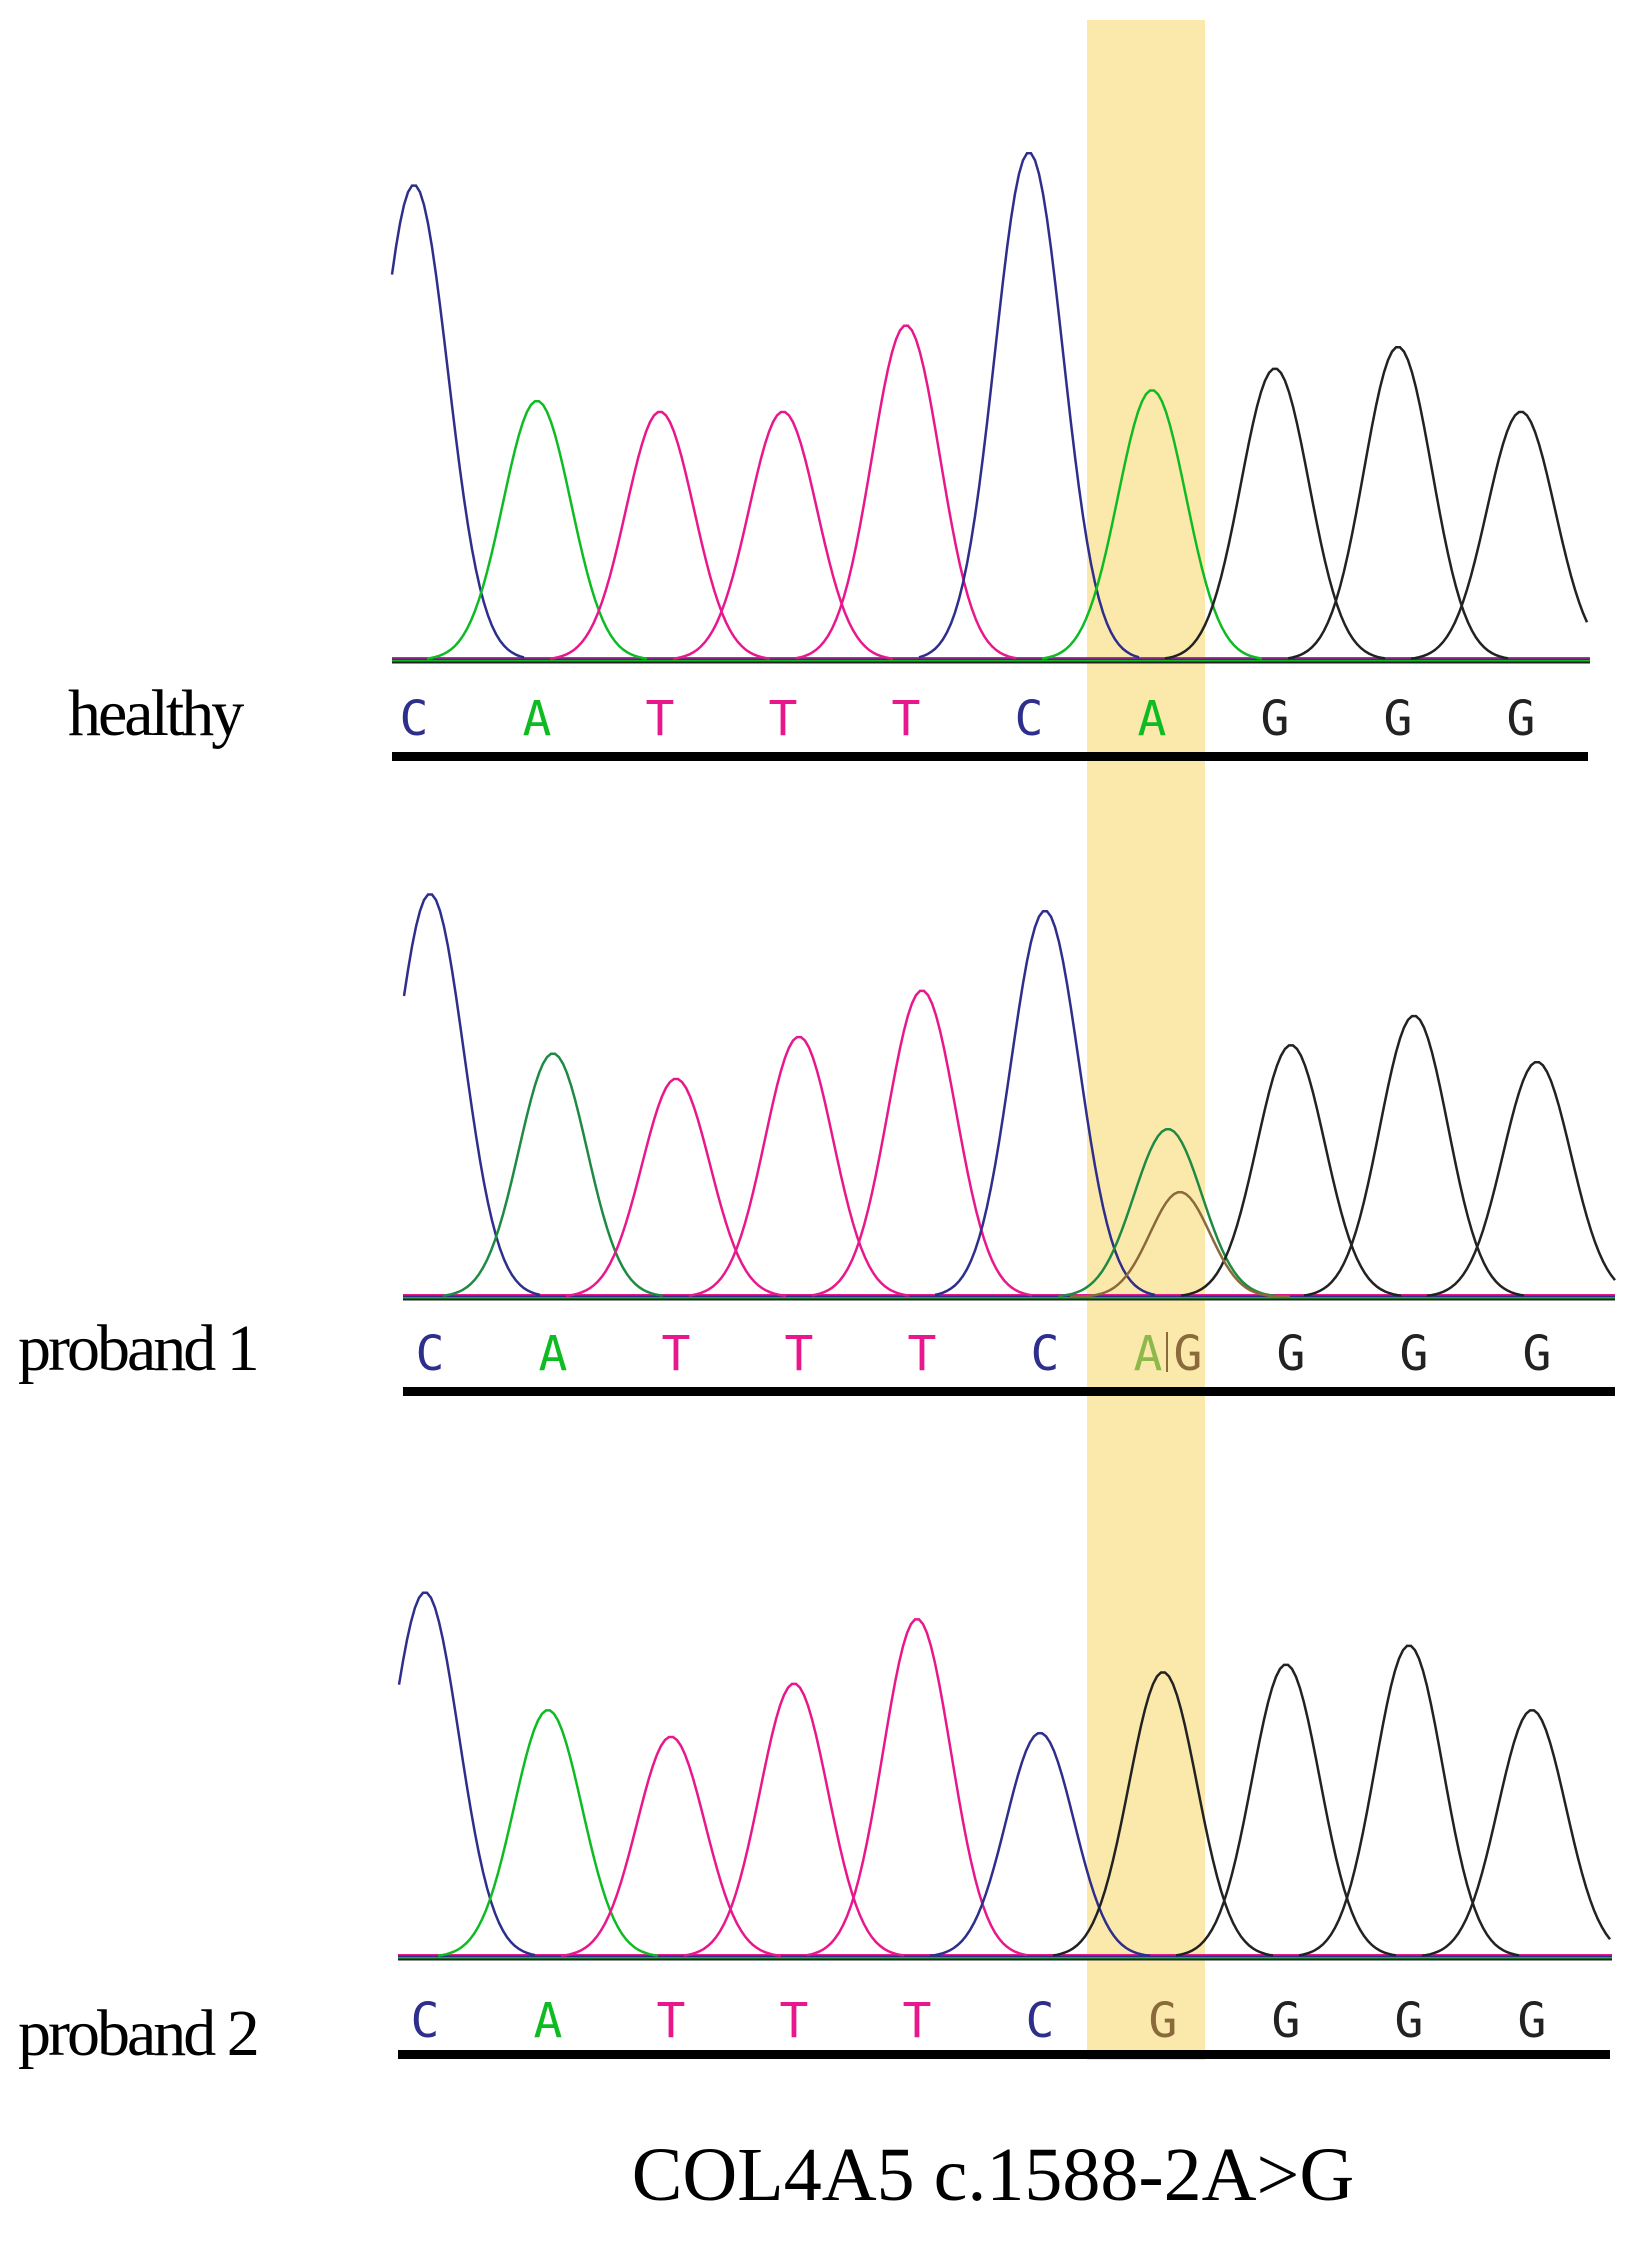  What do you see at coordinates (1188, 1354) in the screenshot?
I see `base-call-7-secondary: G` at bounding box center [1188, 1354].